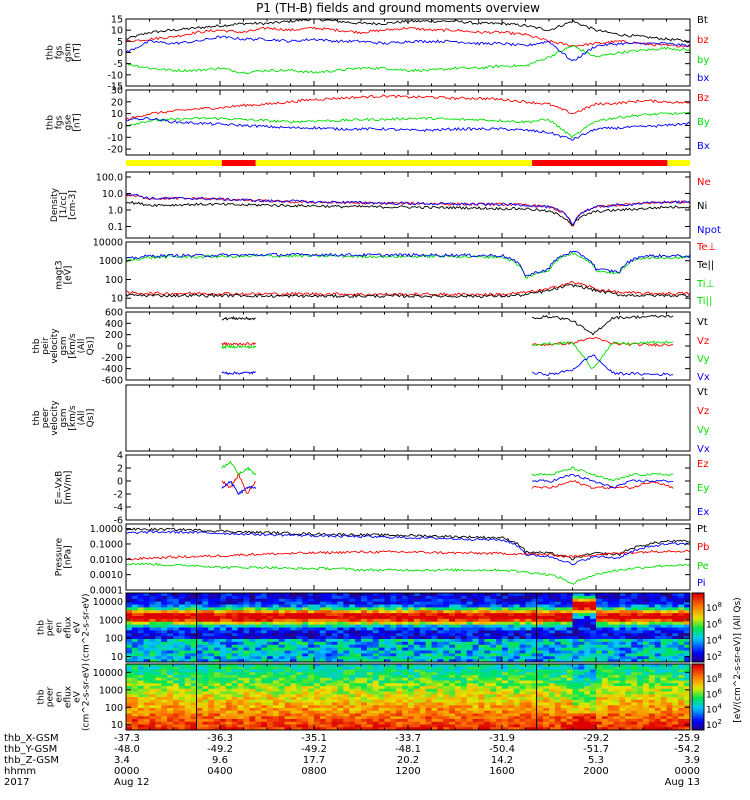 The height and width of the screenshot is (800, 750). What do you see at coordinates (117, 20) in the screenshot?
I see `y-tick-label: 15` at bounding box center [117, 20].